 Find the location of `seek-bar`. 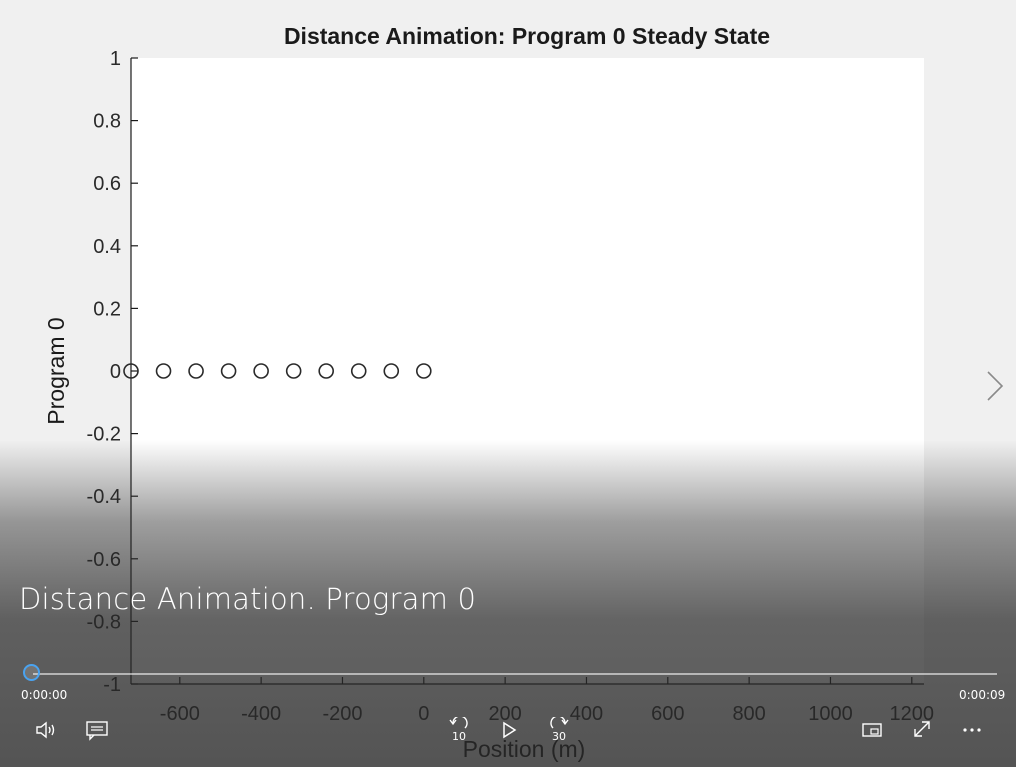

seek-bar is located at coordinates (515, 674).